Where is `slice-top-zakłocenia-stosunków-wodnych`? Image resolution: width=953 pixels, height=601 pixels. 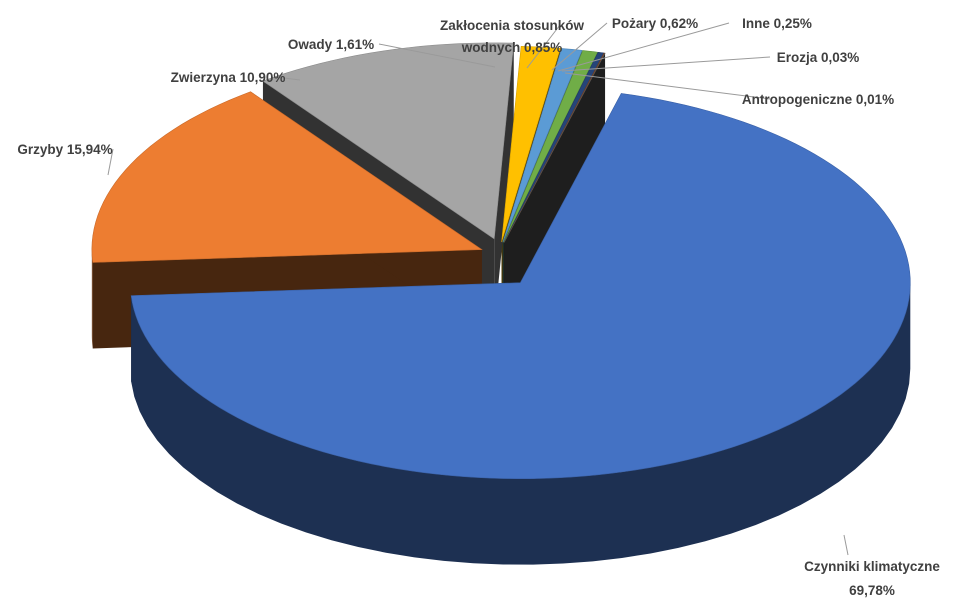 slice-top-zakłocenia-stosunków-wodnych is located at coordinates (542, 145).